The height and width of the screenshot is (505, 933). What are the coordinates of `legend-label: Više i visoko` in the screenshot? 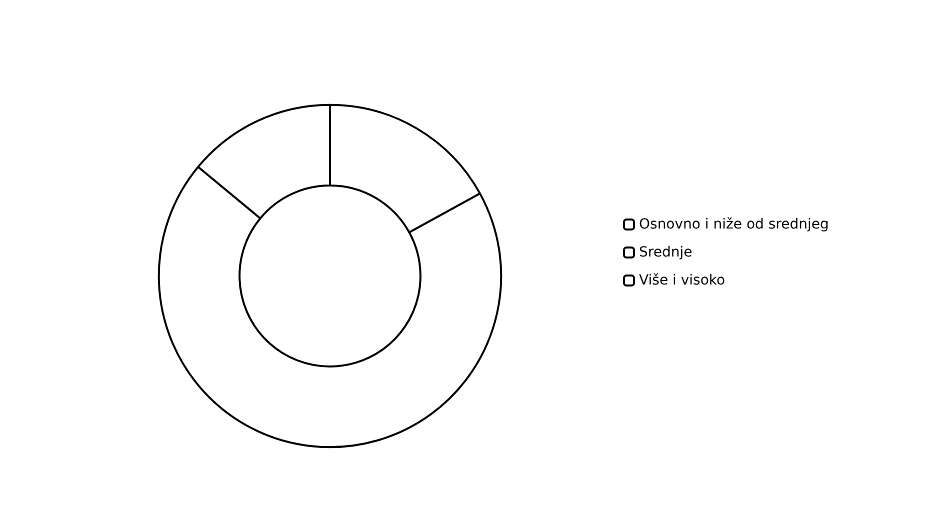 It's located at (682, 280).